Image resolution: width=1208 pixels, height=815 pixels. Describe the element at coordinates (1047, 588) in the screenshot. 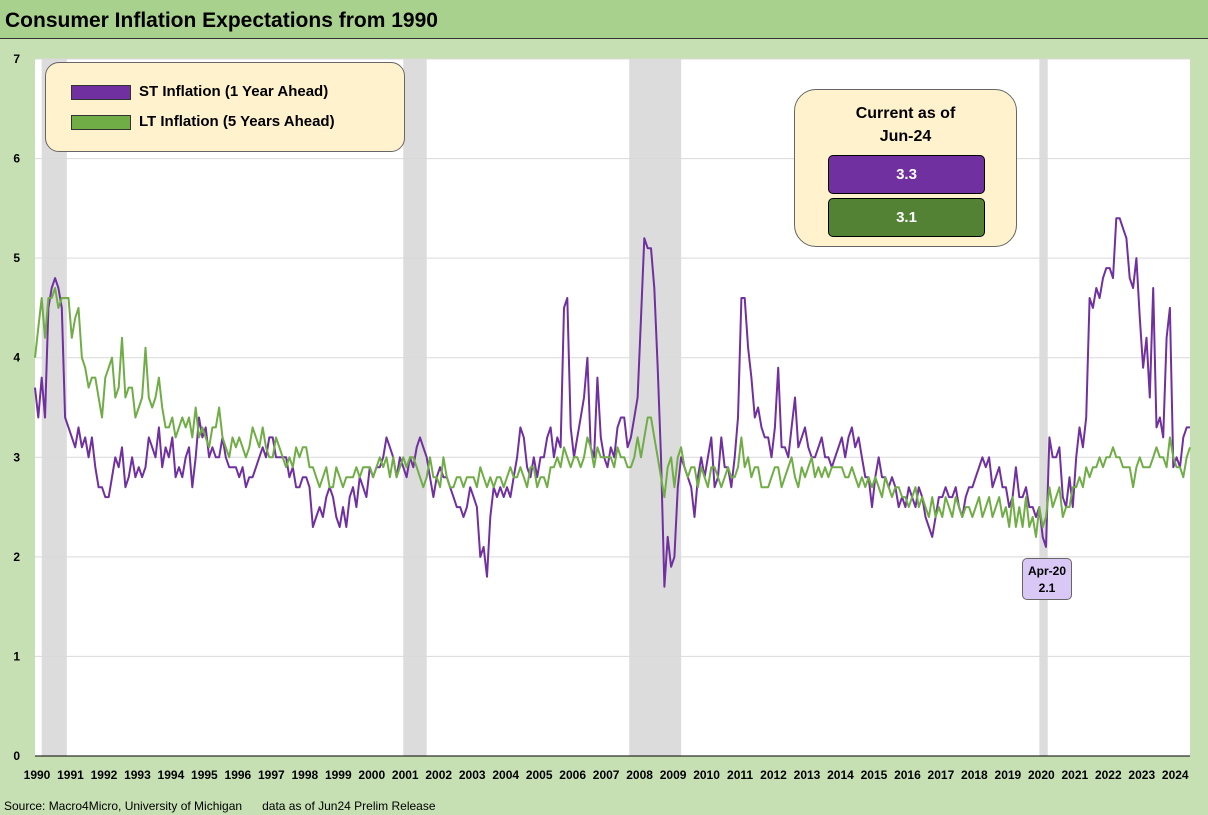

I see `callout-value: 2.1` at that location.